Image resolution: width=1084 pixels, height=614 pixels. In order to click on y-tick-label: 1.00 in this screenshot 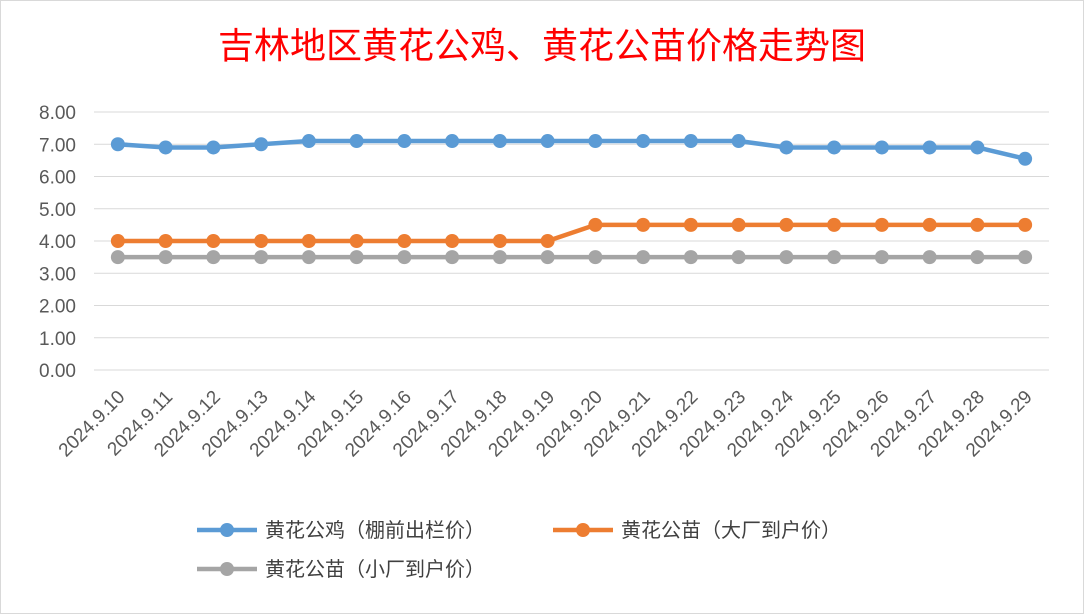, I will do `click(57, 339)`.